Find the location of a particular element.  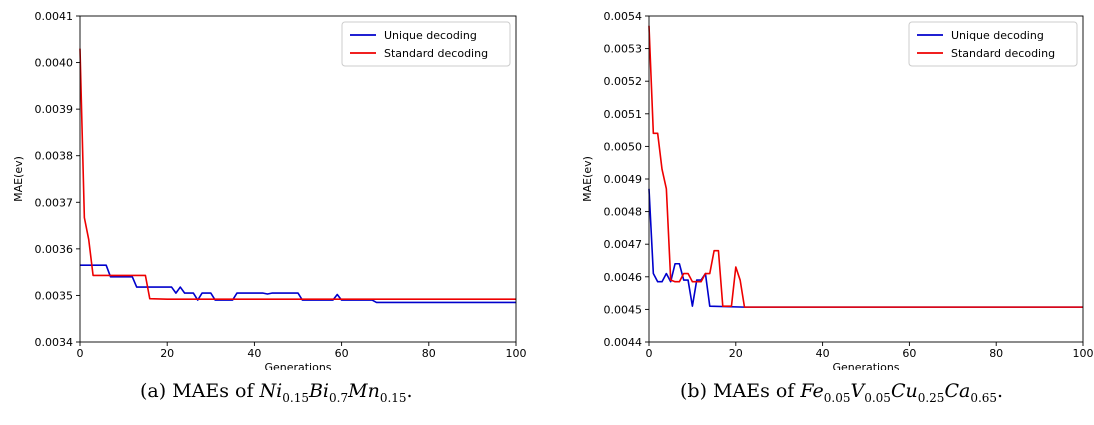

y-tick-label: 0.0034 is located at coordinates (54, 342).